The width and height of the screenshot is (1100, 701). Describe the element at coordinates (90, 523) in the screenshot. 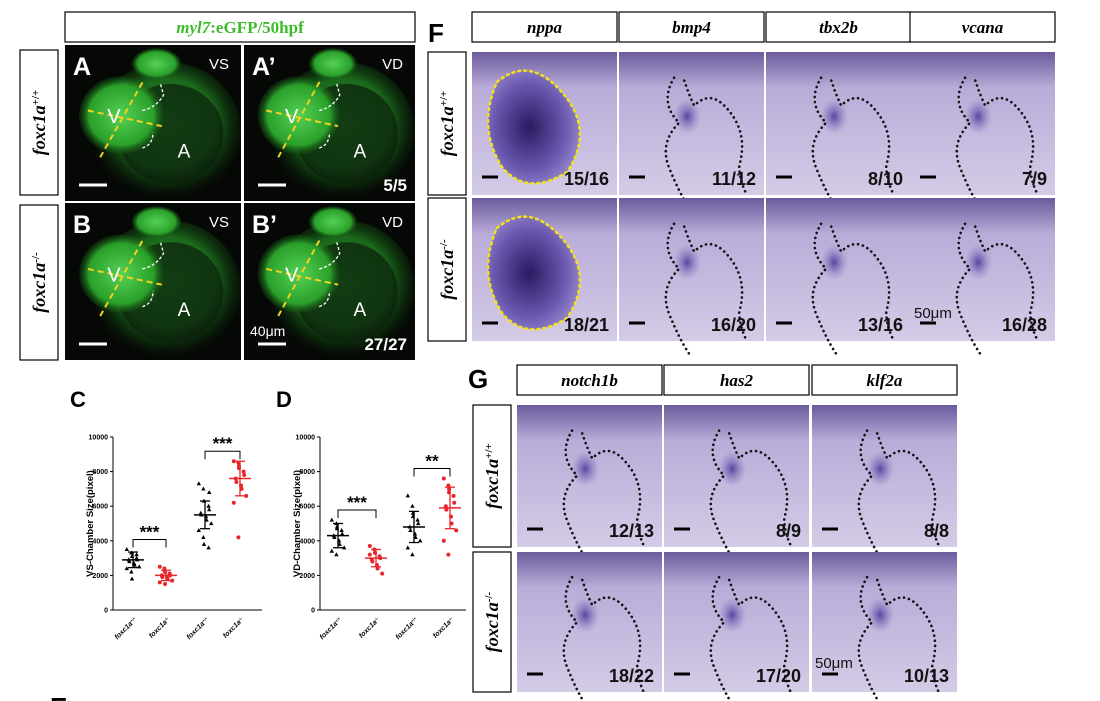

I see `y-axis-label: VS-Chamber Size(pixel)` at that location.